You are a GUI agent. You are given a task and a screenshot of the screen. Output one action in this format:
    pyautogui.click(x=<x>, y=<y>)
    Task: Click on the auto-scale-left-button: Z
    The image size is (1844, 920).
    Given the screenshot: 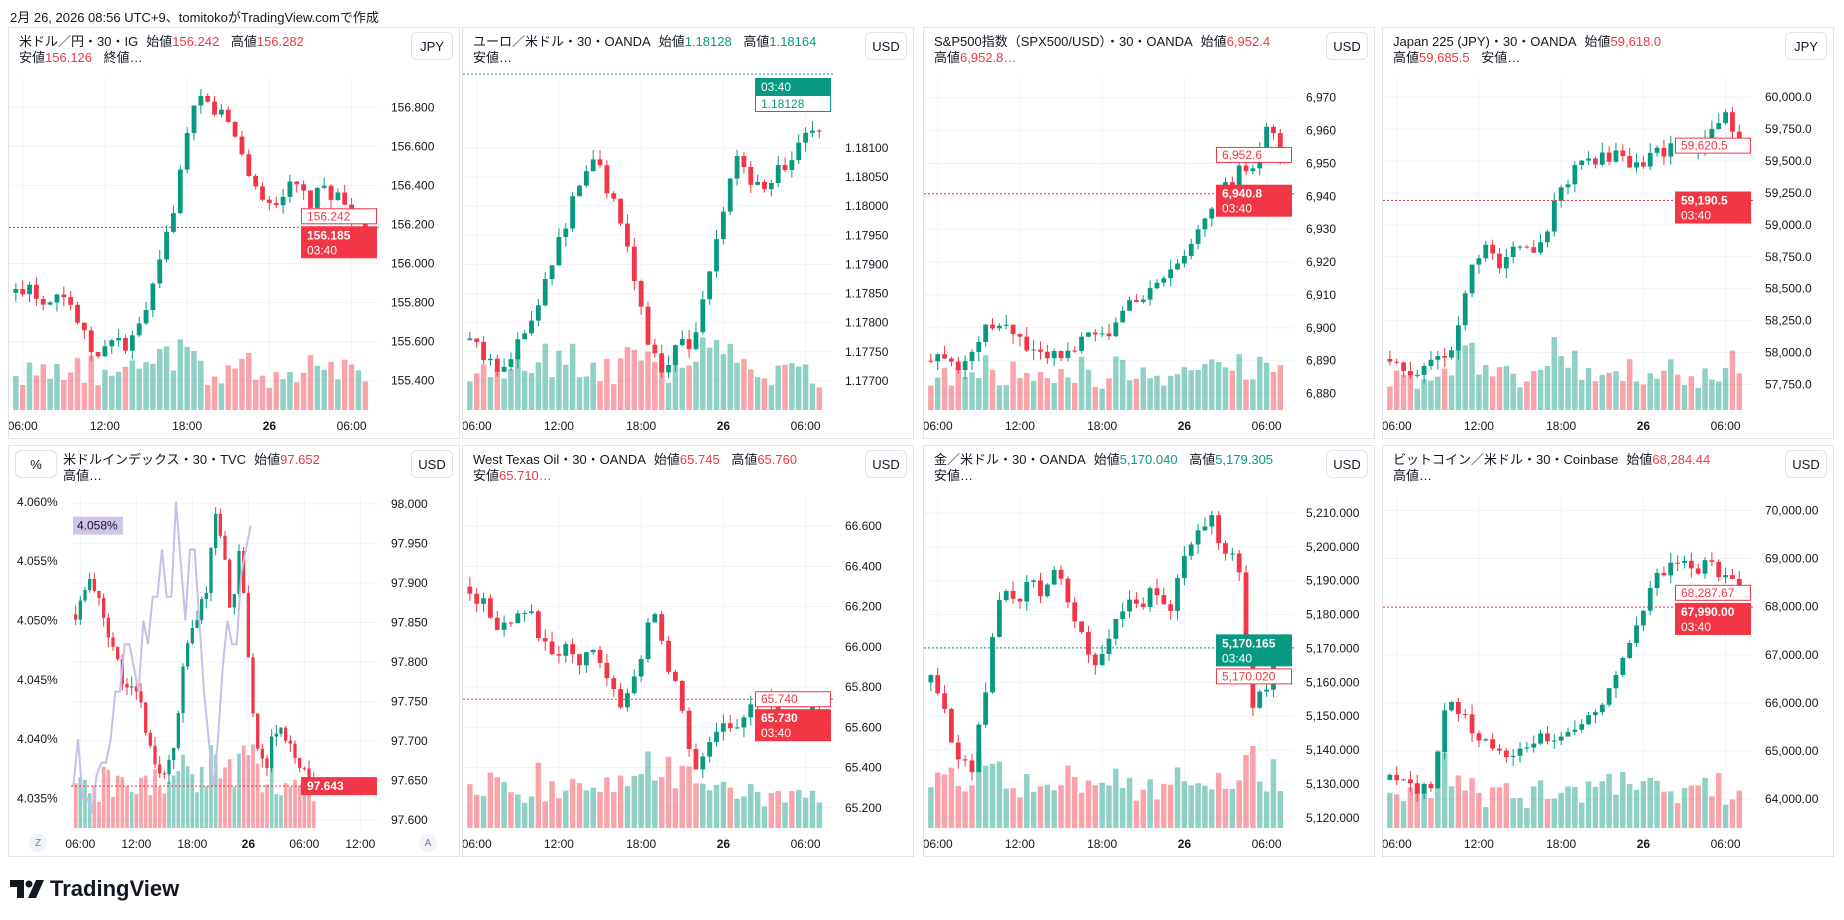 What is the action you would take?
    pyautogui.click(x=38, y=843)
    